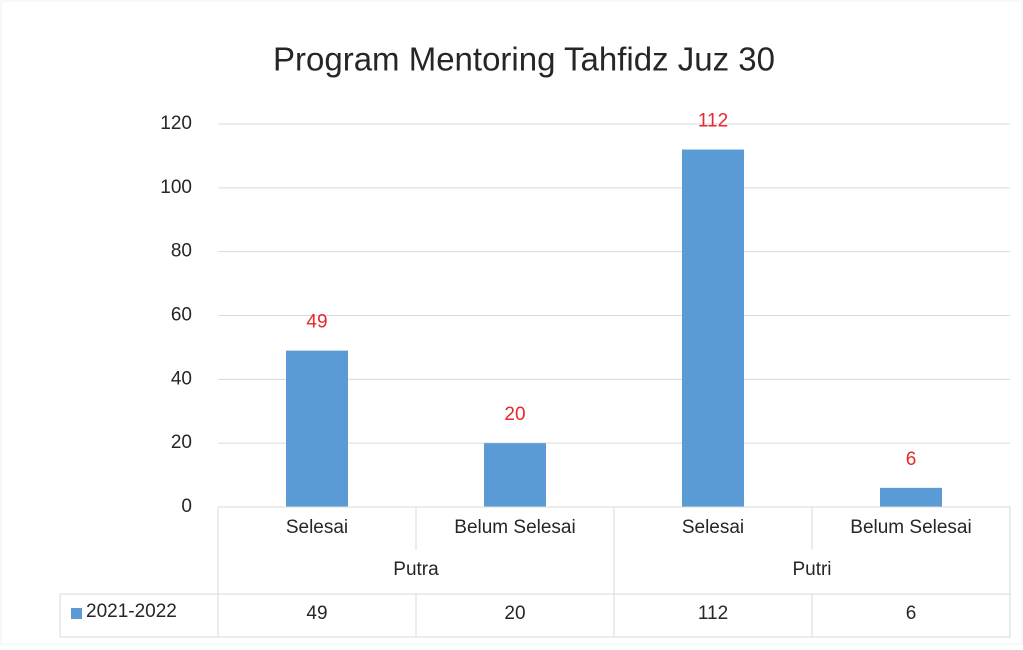  I want to click on table-value: 20, so click(514, 613).